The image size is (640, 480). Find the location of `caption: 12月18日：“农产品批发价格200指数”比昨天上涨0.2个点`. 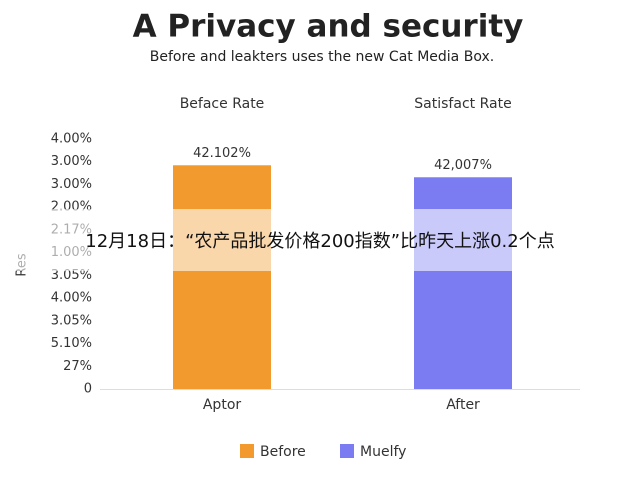

caption: 12月18日：“农产品批发价格200指数”比昨天上涨0.2个点 is located at coordinates (319, 241).